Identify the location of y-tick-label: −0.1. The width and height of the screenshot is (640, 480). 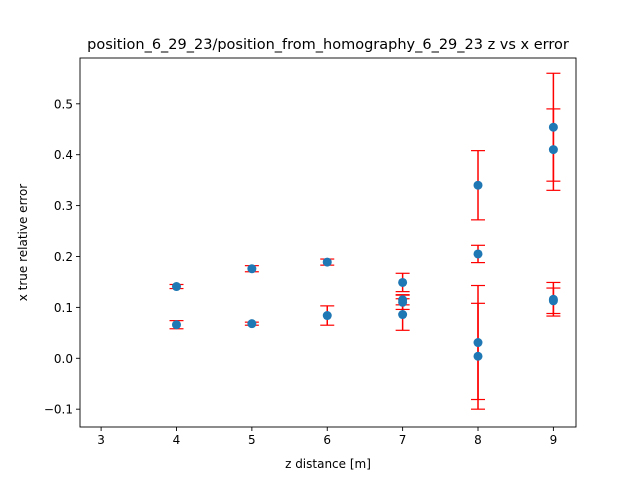
(58, 410).